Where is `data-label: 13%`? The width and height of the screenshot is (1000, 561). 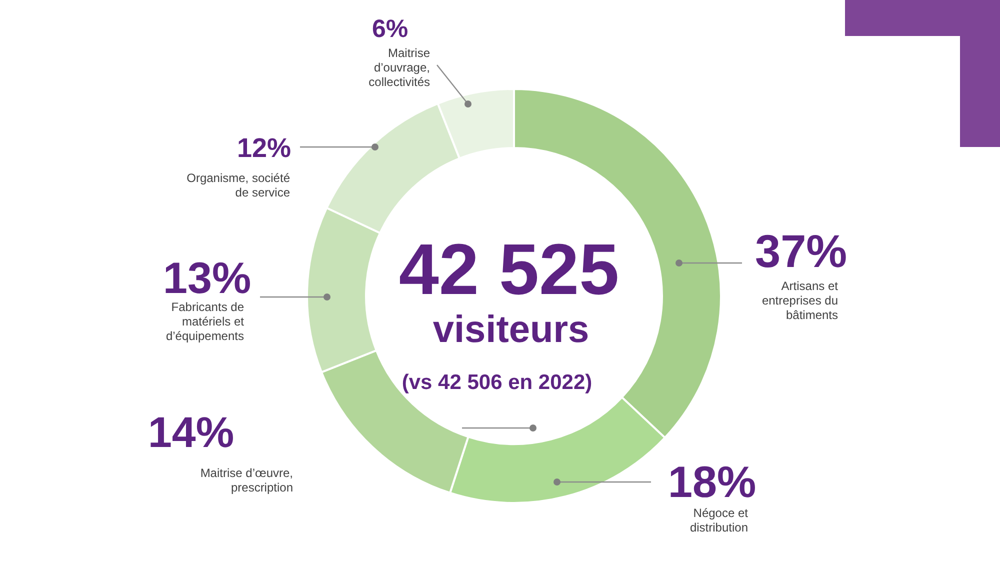
data-label: 13% is located at coordinates (207, 278).